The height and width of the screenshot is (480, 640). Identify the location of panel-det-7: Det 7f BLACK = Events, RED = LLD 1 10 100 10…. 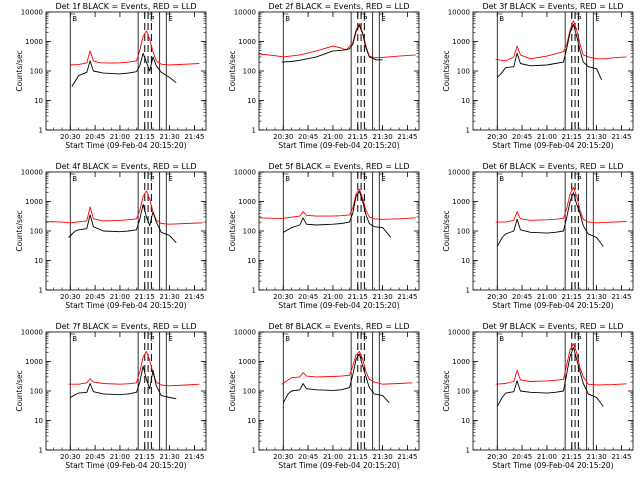
(111, 396).